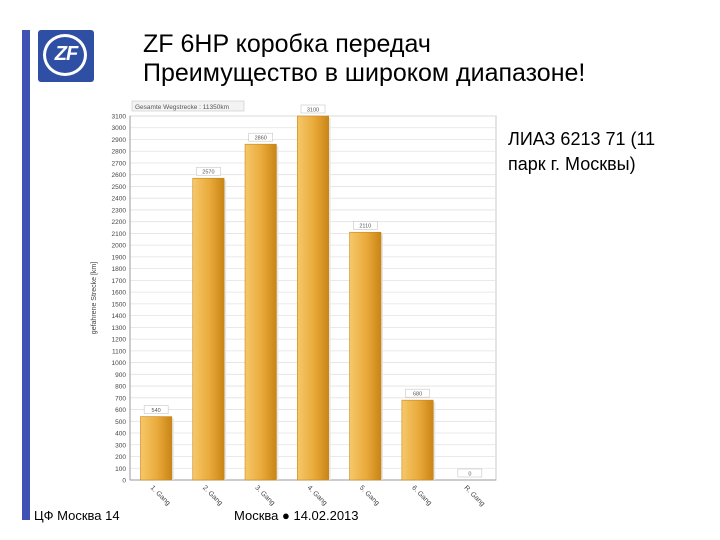 The height and width of the screenshot is (540, 720). I want to click on y-tick-label: 1200, so click(119, 340).